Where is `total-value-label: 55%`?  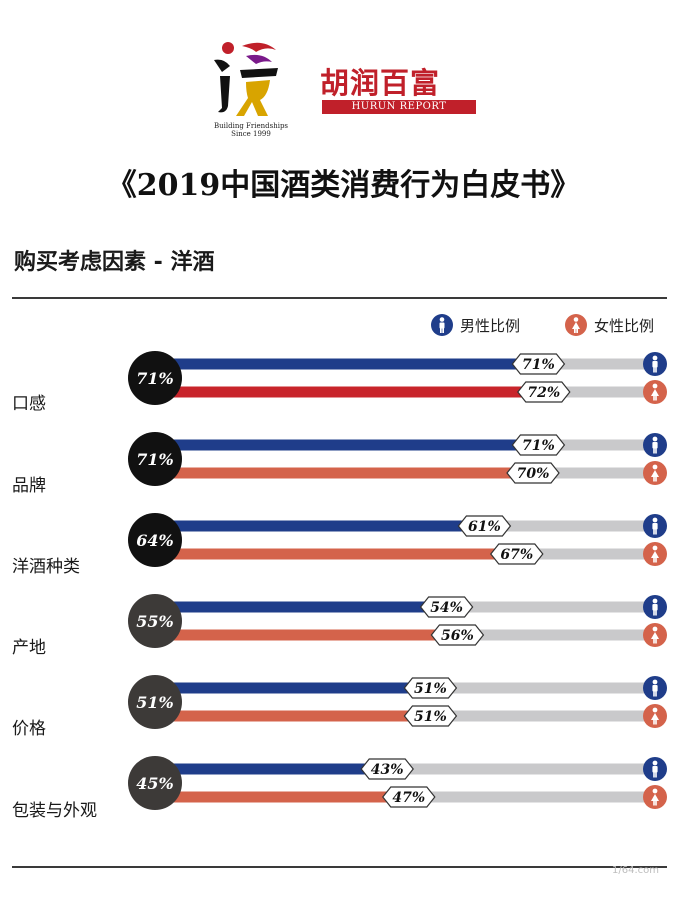 total-value-label: 55% is located at coordinates (154, 621).